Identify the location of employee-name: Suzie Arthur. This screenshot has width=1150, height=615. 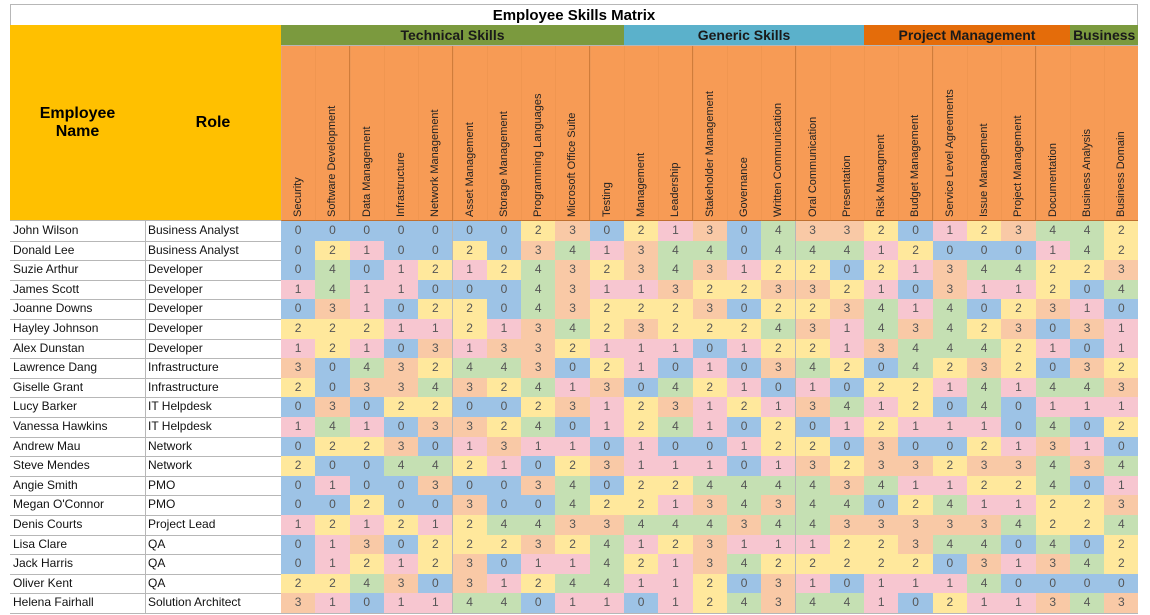
(78, 270).